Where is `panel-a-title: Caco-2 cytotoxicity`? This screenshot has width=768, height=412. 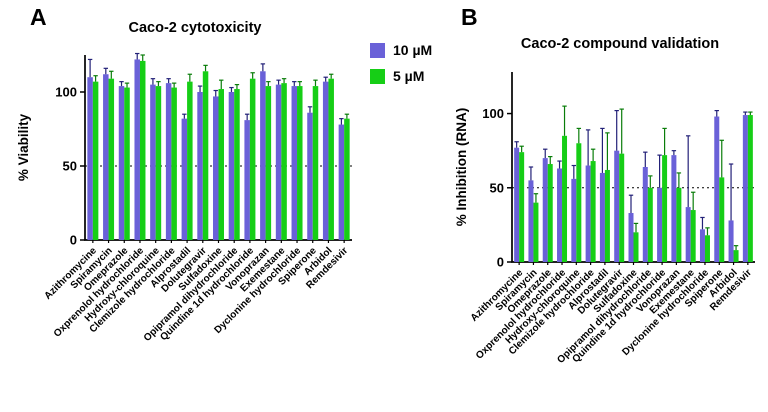
panel-a-title: Caco-2 cytotoxicity is located at coordinates (195, 28).